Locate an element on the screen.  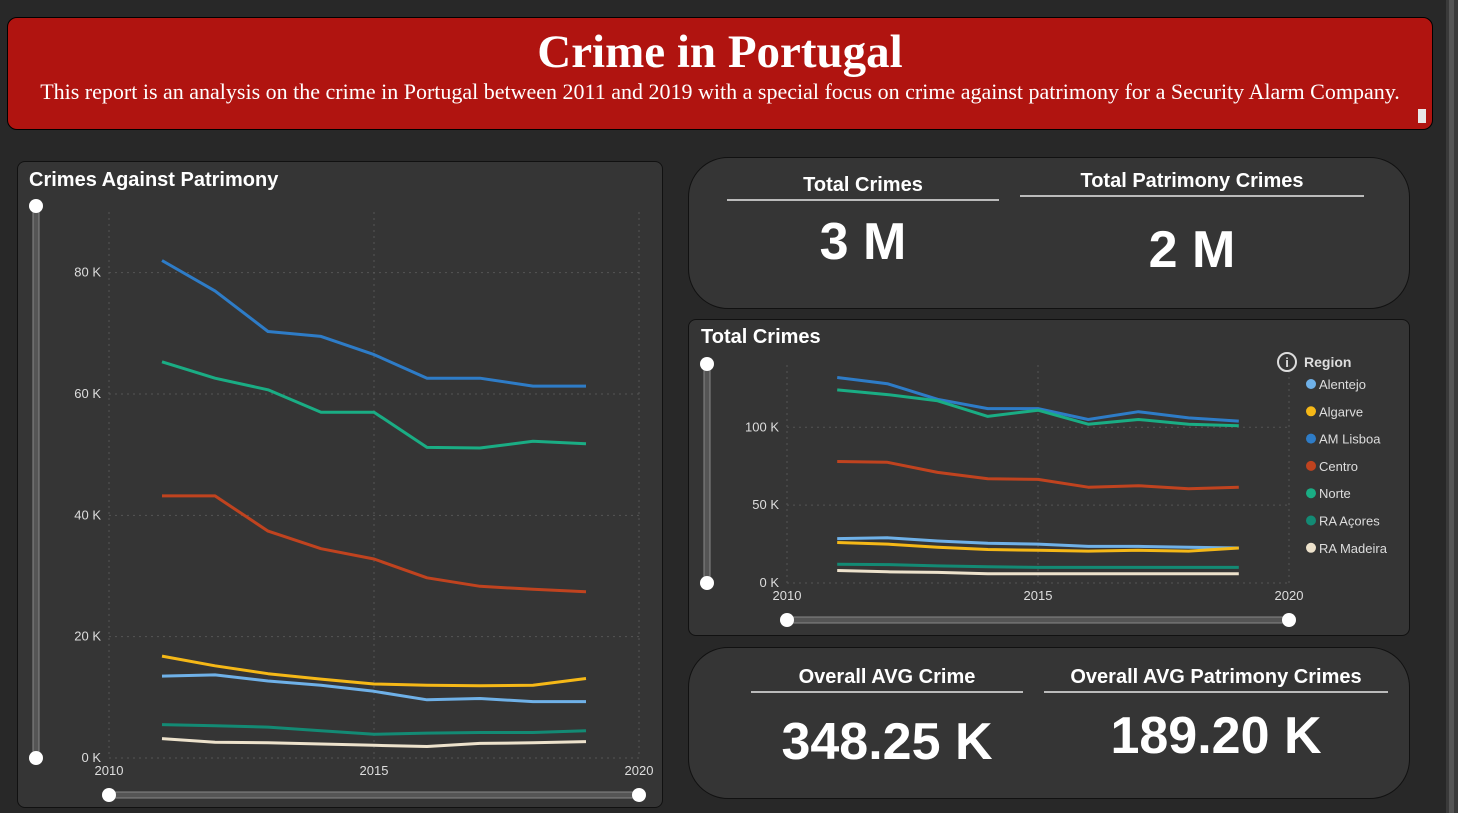
legend-item-ra-acores: RA Açores is located at coordinates (1349, 521).